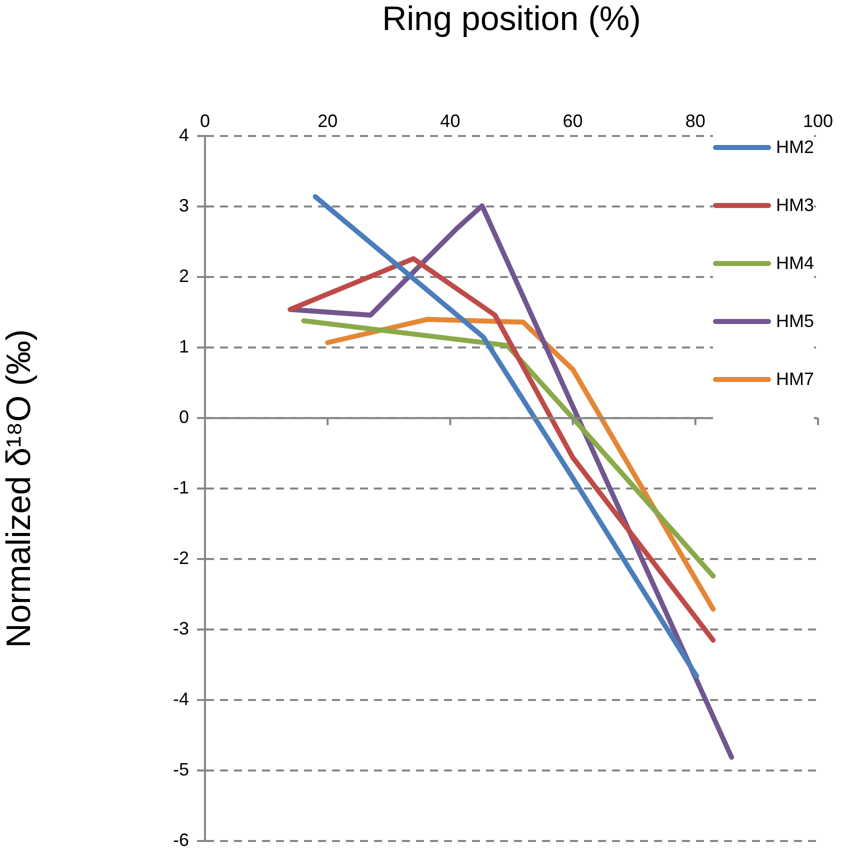 This screenshot has width=854, height=860. Describe the element at coordinates (183, 346) in the screenshot. I see `y-tick-label: 1` at that location.